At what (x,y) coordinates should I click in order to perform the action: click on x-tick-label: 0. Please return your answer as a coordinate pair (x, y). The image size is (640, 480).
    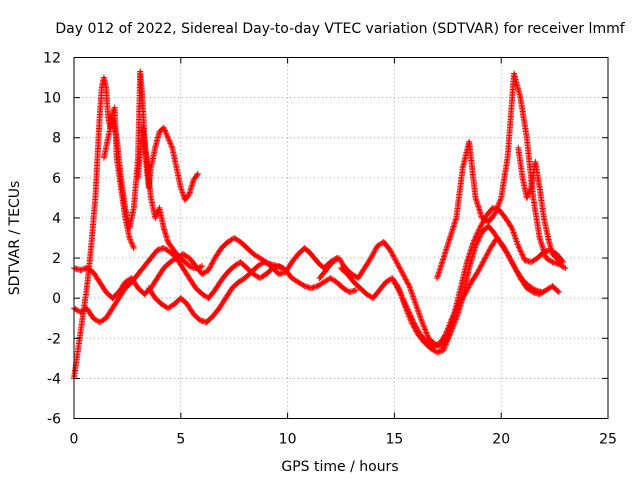
    Looking at the image, I should click on (74, 440).